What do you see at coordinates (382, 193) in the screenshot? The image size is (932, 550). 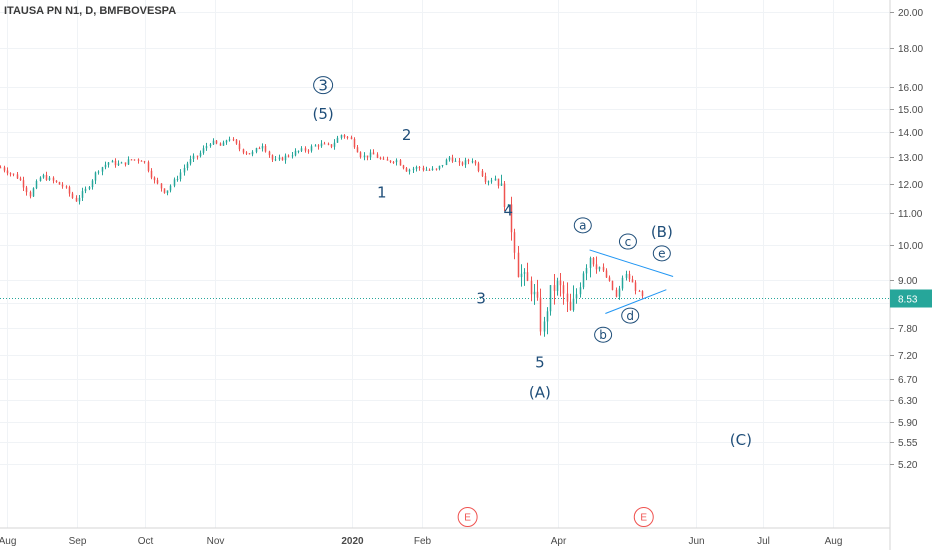 I see `wave-label: 1` at bounding box center [382, 193].